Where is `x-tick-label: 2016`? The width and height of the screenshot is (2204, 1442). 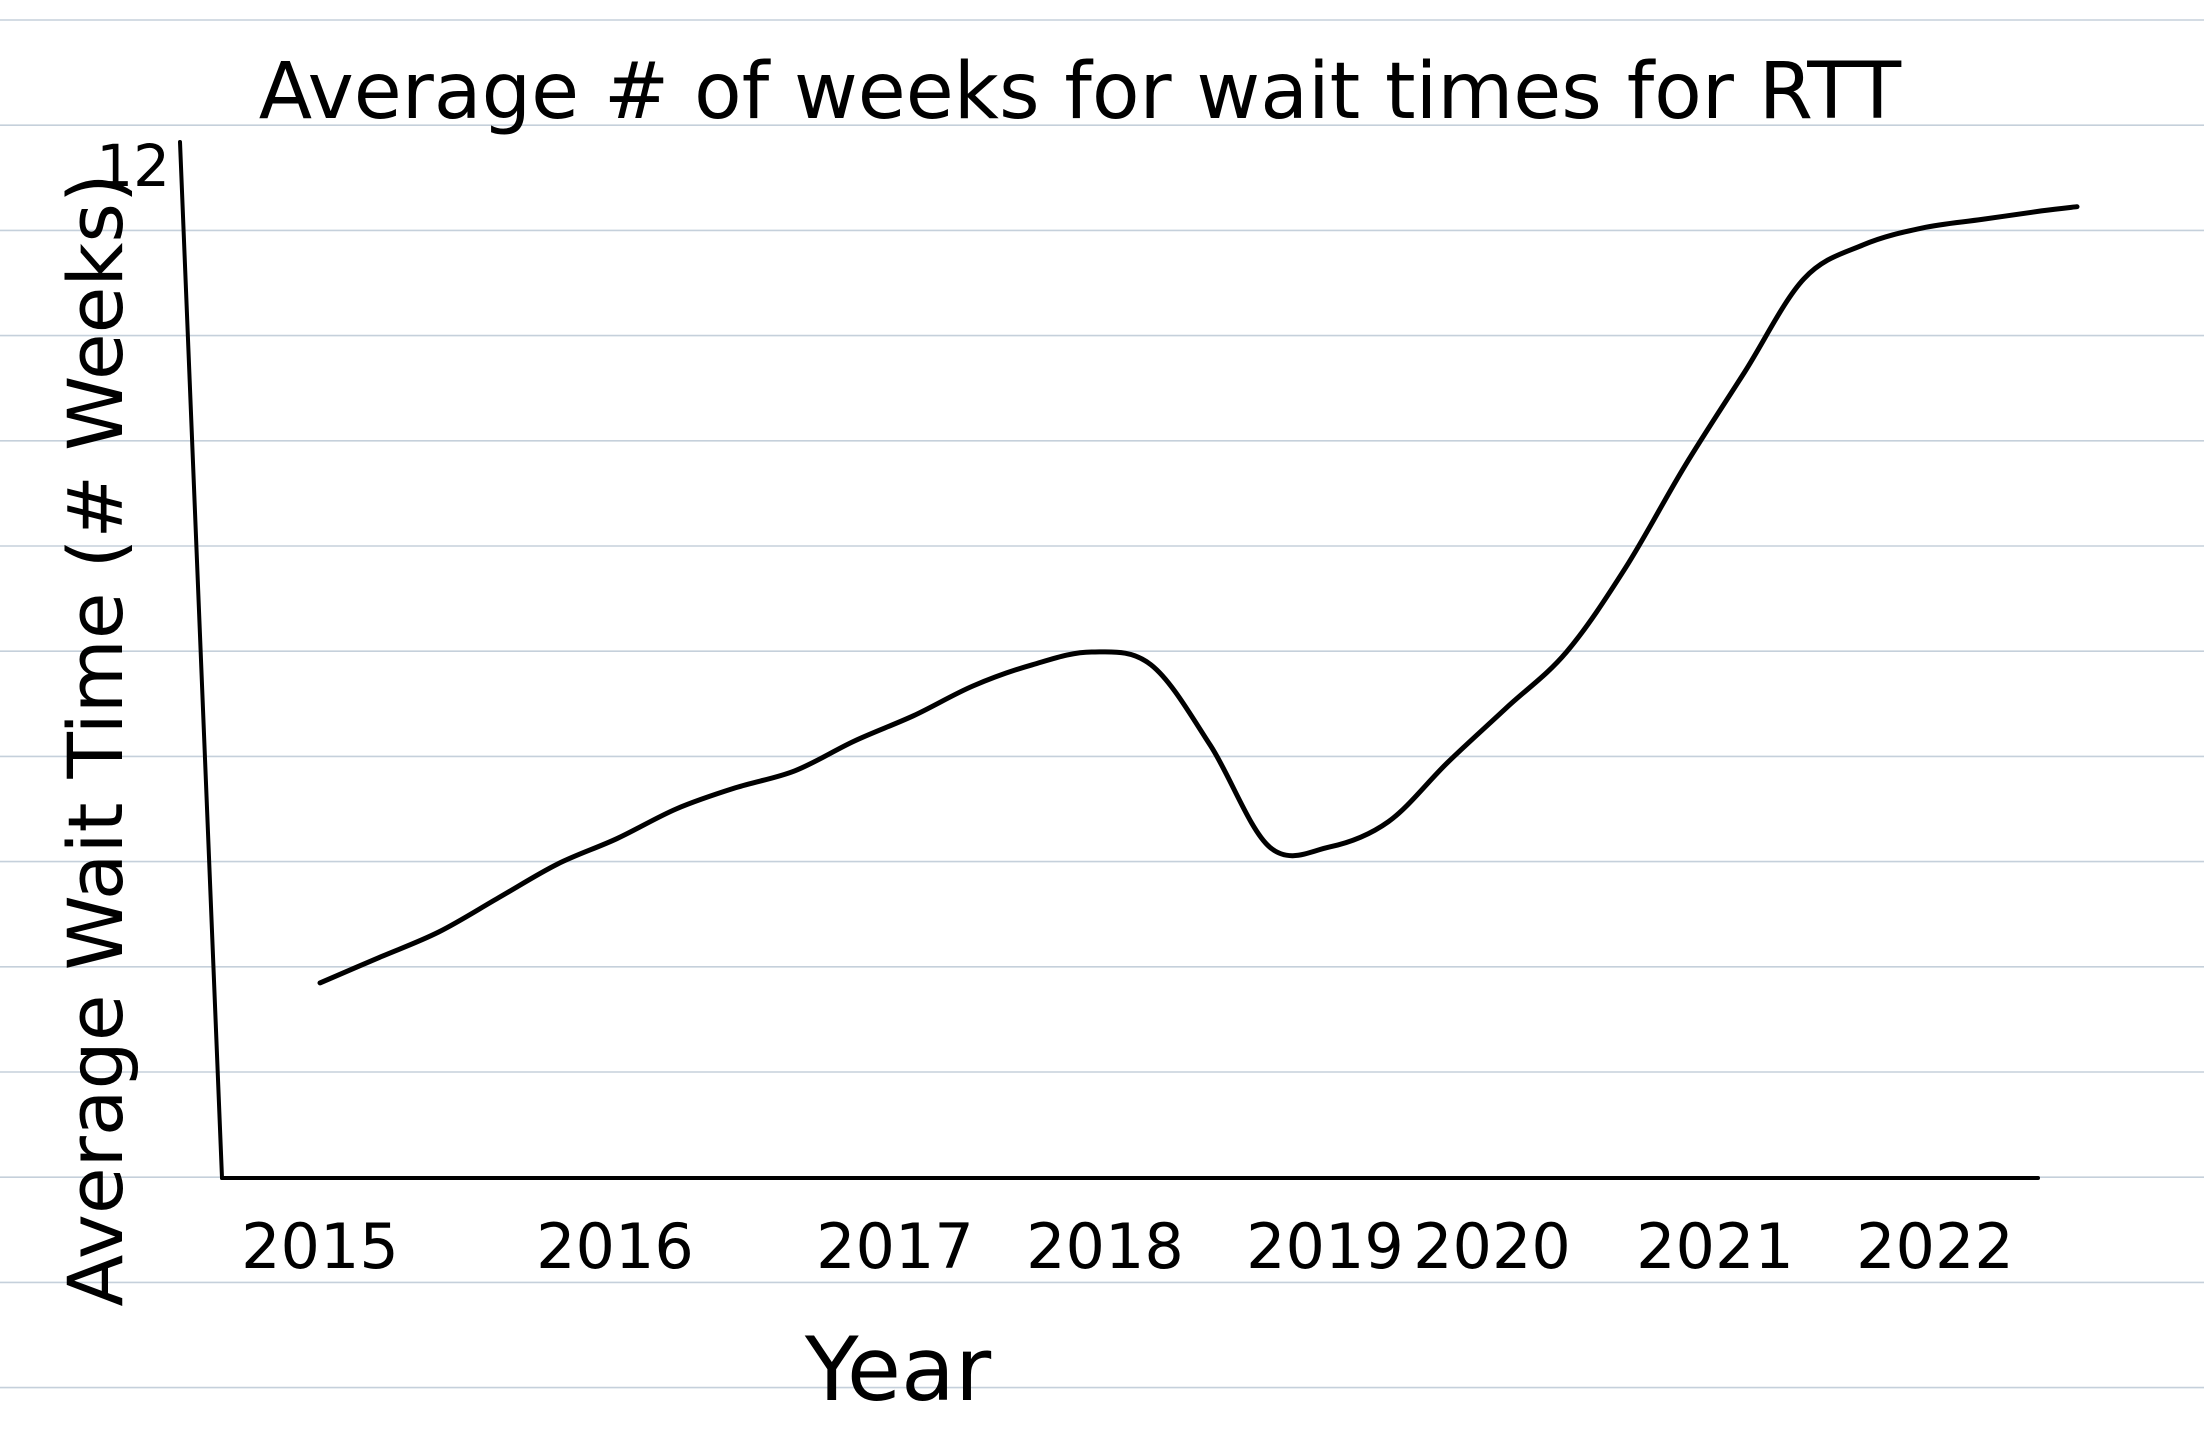 x-tick-label: 2016 is located at coordinates (615, 1246).